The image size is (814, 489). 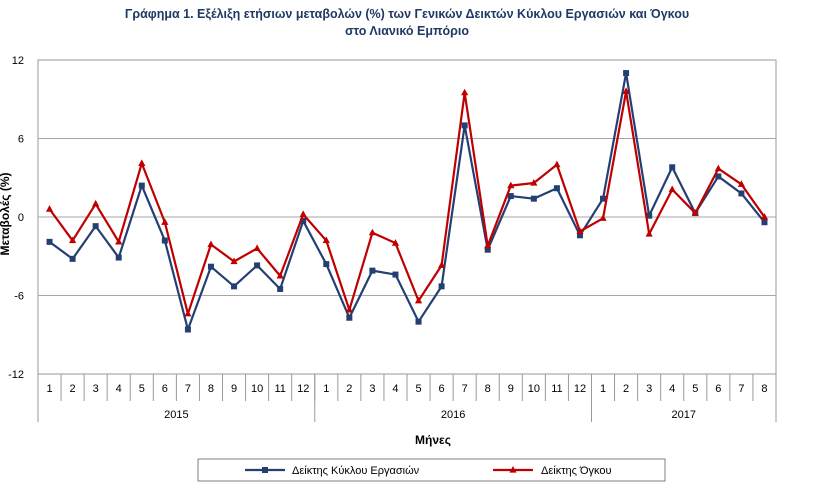 I want to click on legend: Δείκτης Κύκλου Εργασιών Δείκτης Όγκου, so click(x=431, y=470).